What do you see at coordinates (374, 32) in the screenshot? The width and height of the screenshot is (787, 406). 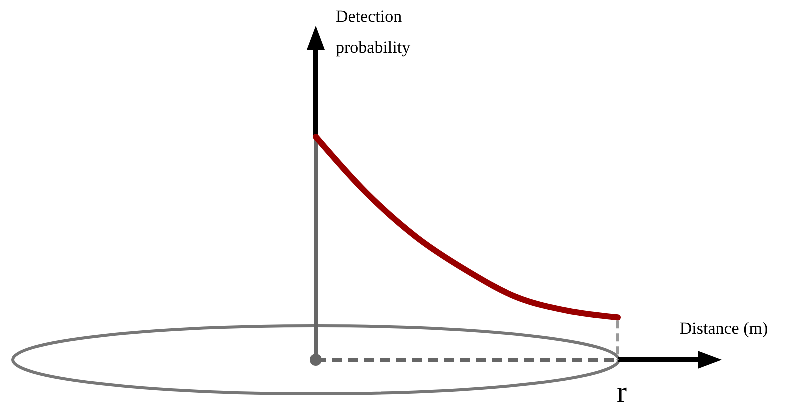 I see `y-axis-title: Detection probability` at bounding box center [374, 32].